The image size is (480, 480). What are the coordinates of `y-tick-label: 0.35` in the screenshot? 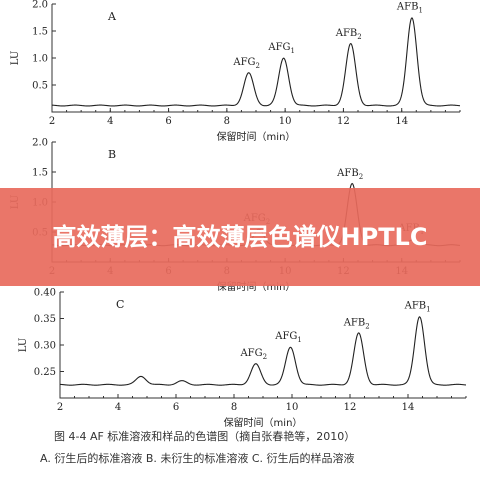 It's located at (45, 319).